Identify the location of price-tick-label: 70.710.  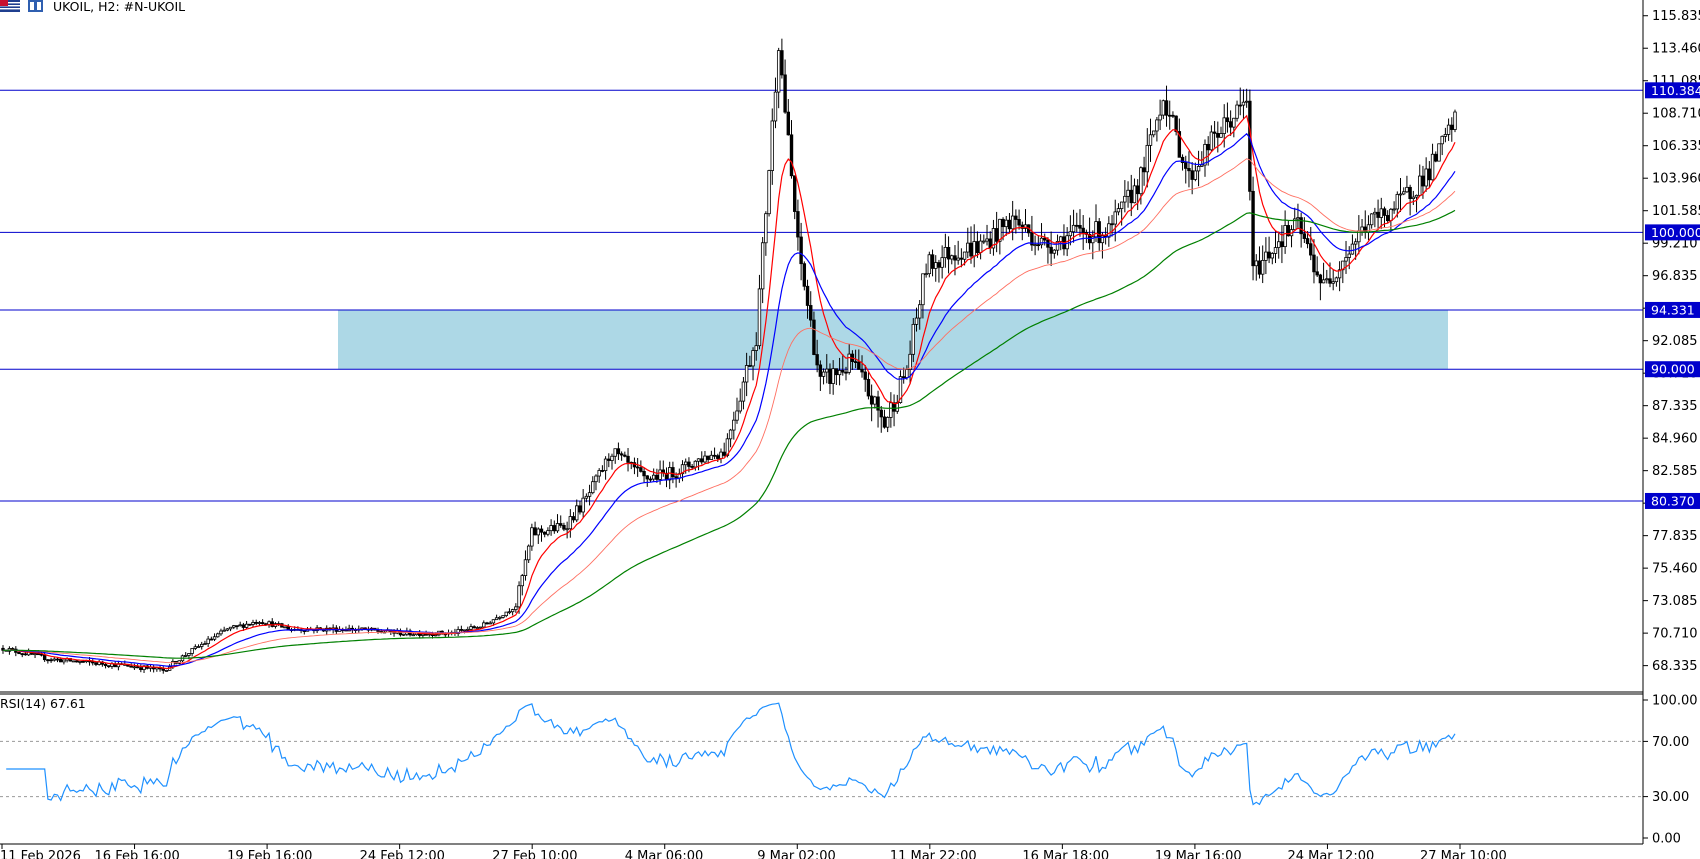
(1675, 634).